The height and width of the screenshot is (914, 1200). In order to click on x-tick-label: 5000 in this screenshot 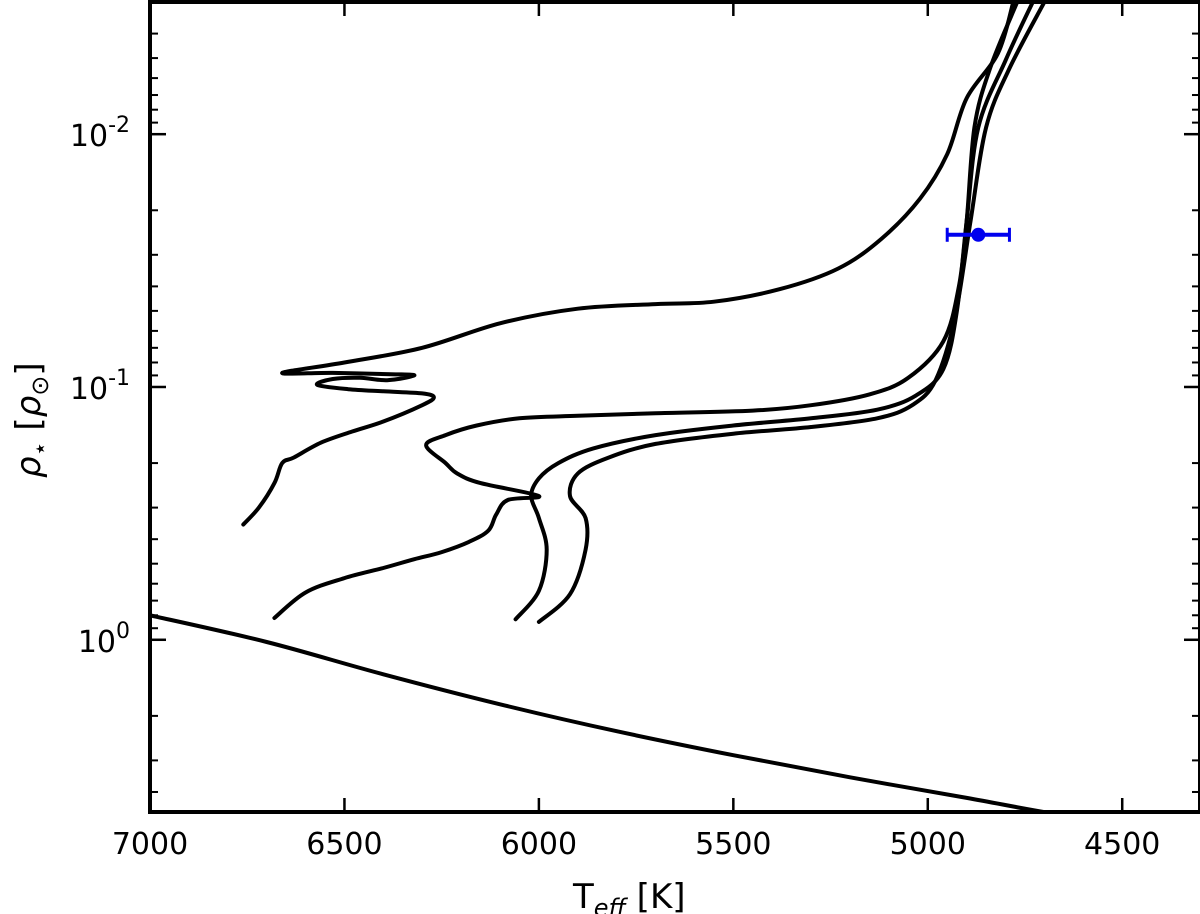, I will do `click(928, 844)`.